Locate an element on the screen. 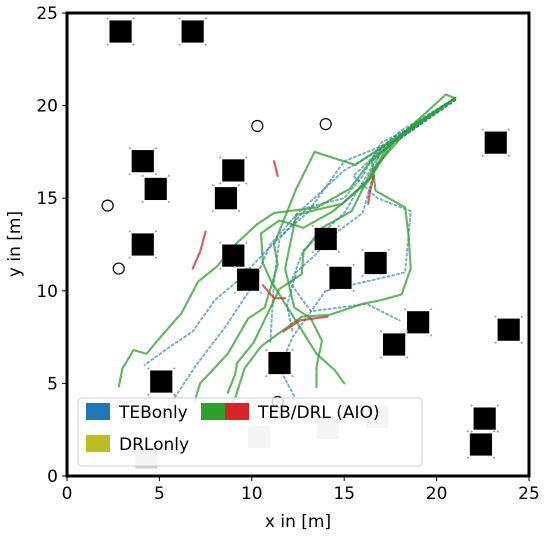  x-tick-label-4: 20 is located at coordinates (437, 494).